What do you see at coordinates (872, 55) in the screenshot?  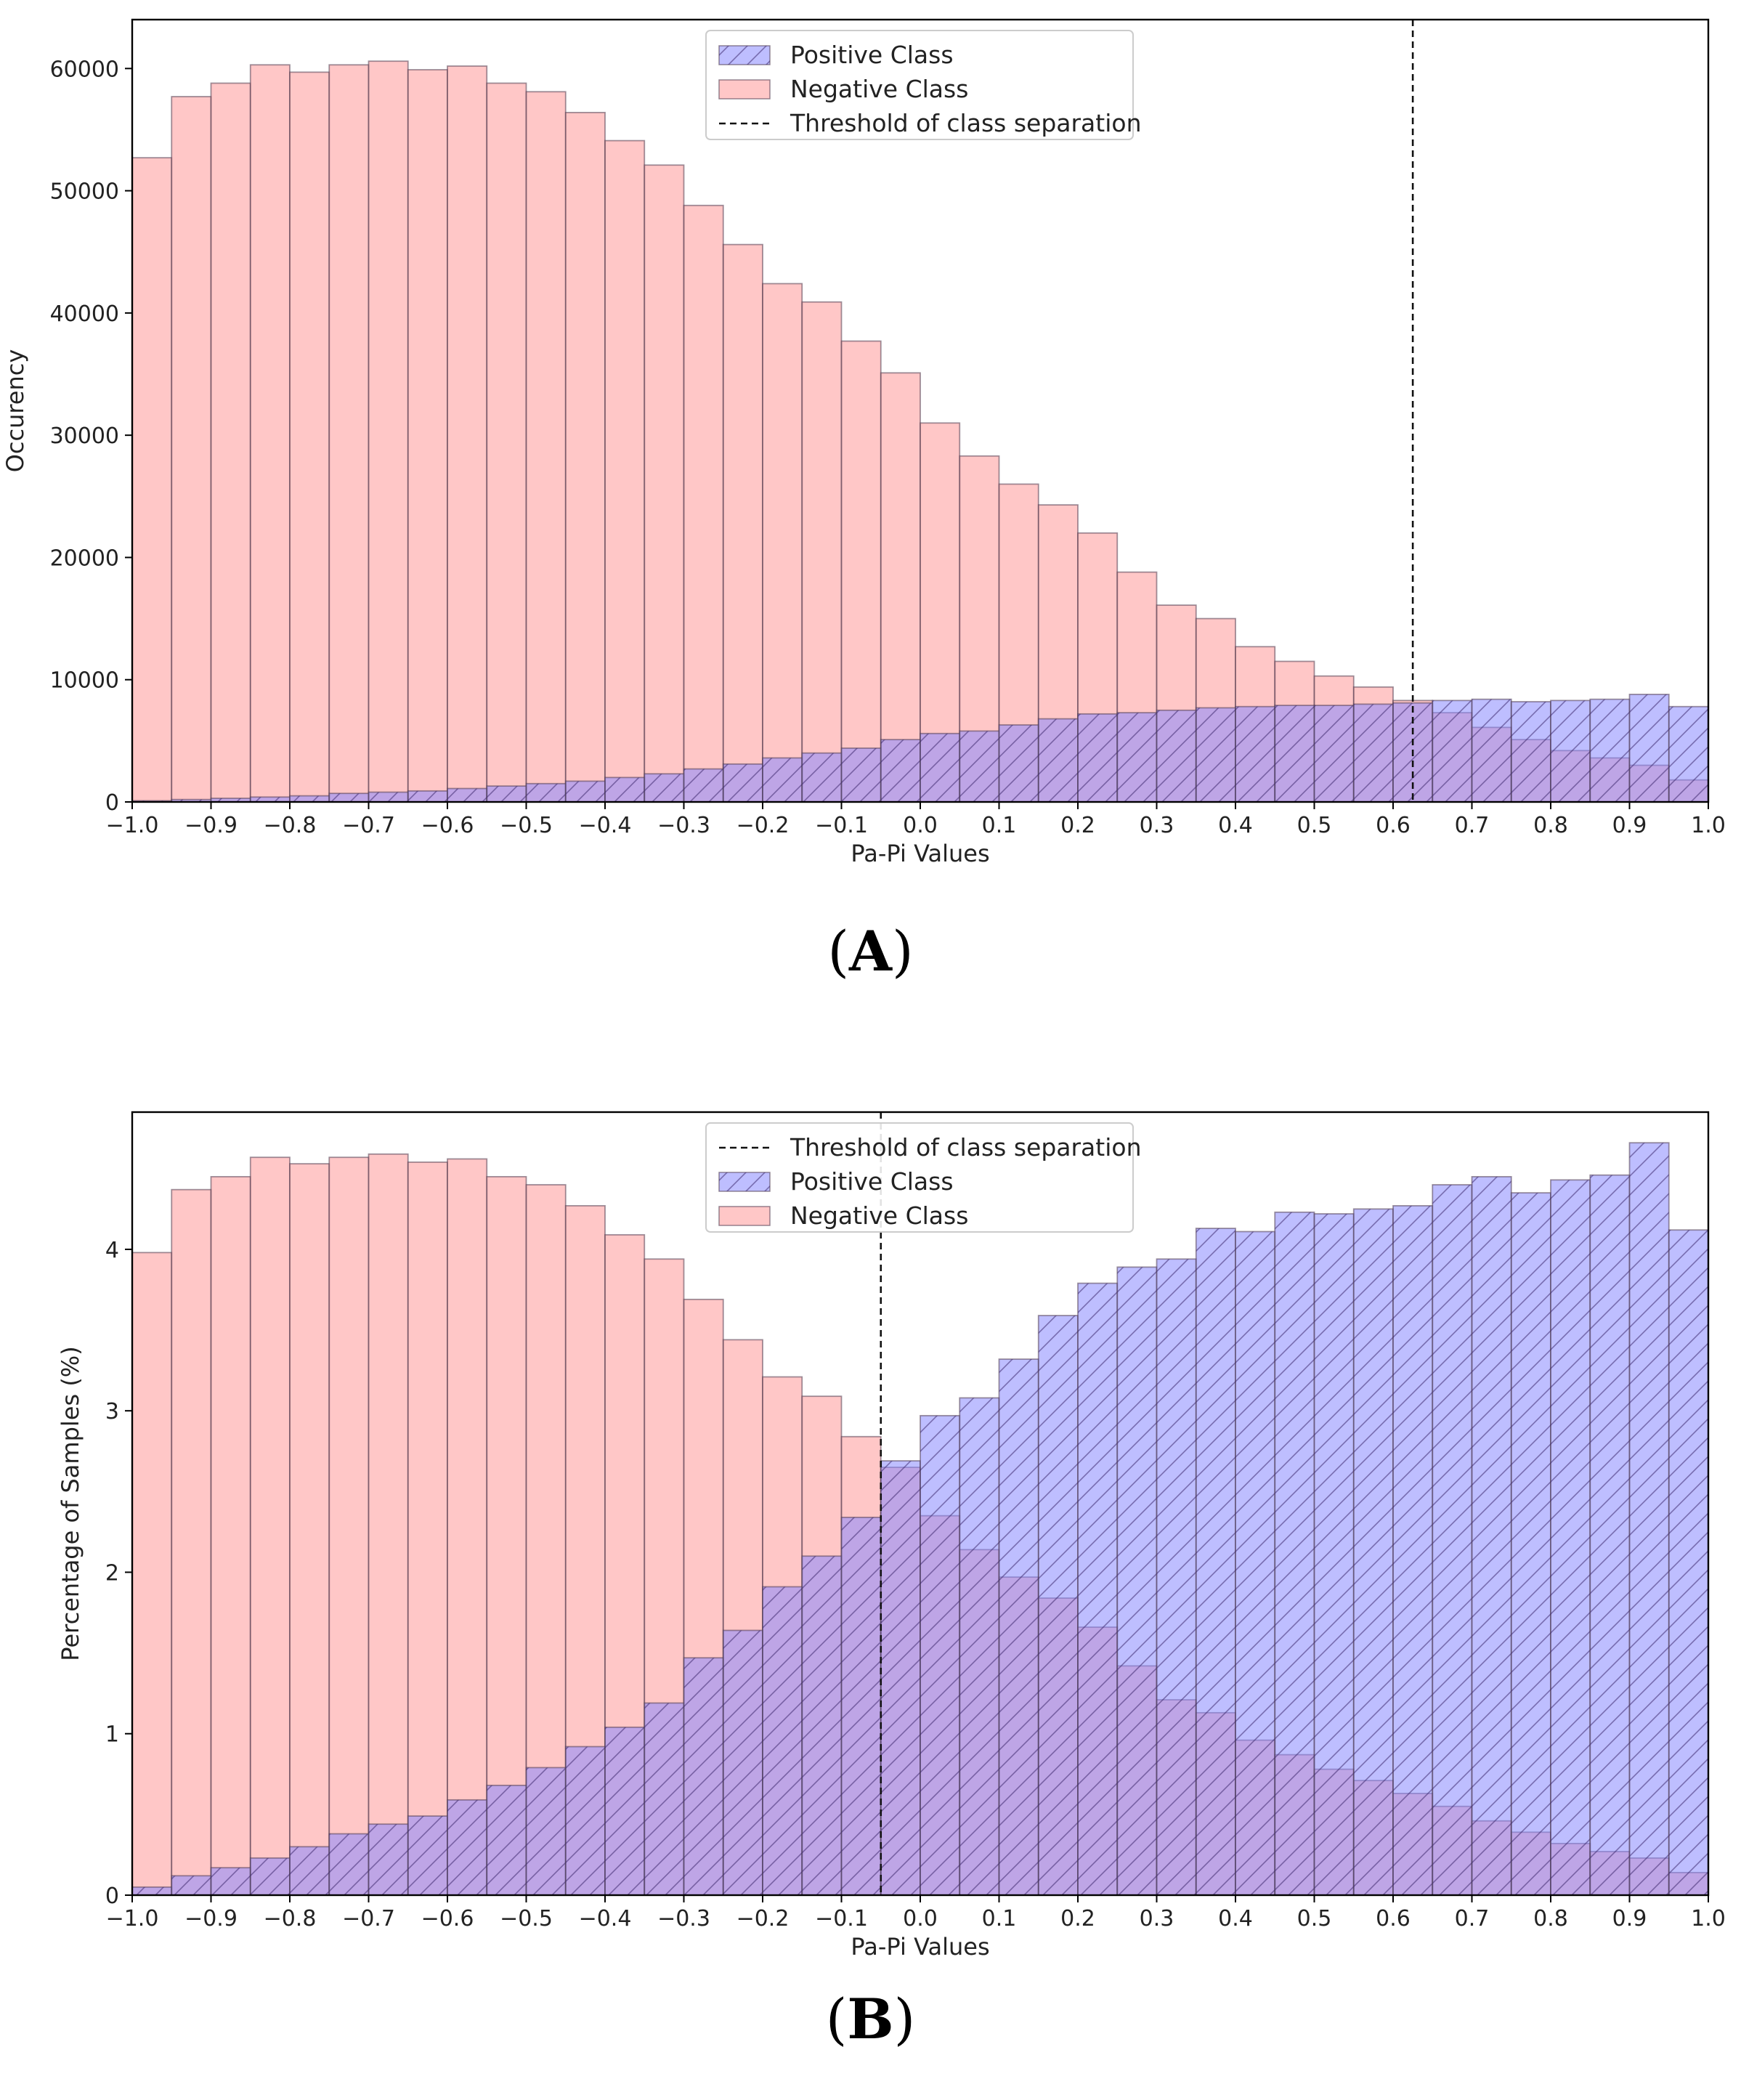 I see `legend-entry-label: Positive Class` at bounding box center [872, 55].